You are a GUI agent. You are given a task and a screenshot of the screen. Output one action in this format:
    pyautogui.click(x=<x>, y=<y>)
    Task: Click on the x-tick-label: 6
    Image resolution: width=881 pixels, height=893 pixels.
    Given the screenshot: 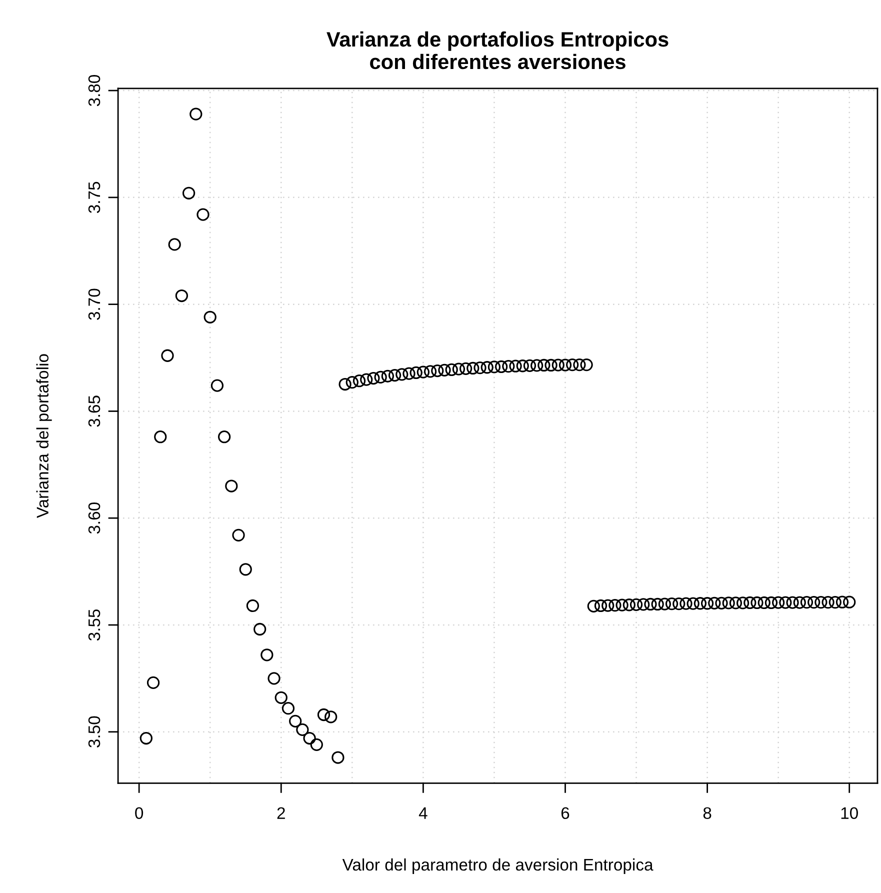 What is the action you would take?
    pyautogui.click(x=565, y=813)
    